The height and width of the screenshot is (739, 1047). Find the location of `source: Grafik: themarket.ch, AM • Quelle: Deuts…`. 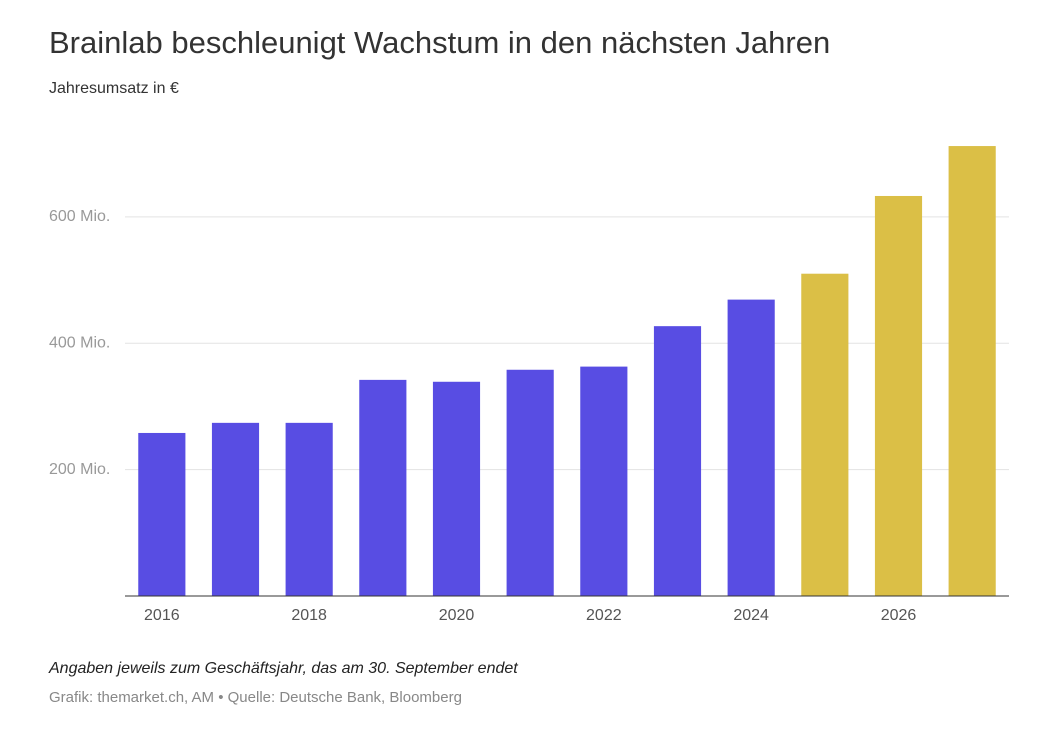

source: Grafik: themarket.ch, AM • Quelle: Deuts… is located at coordinates (255, 697).